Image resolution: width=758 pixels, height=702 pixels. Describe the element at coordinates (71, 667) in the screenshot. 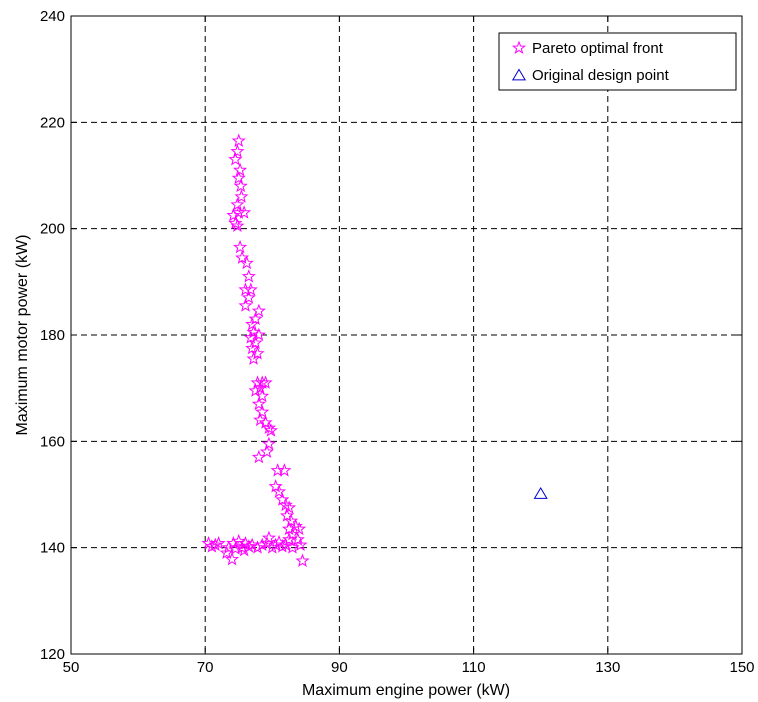

I see `x-tick-label: 50` at that location.